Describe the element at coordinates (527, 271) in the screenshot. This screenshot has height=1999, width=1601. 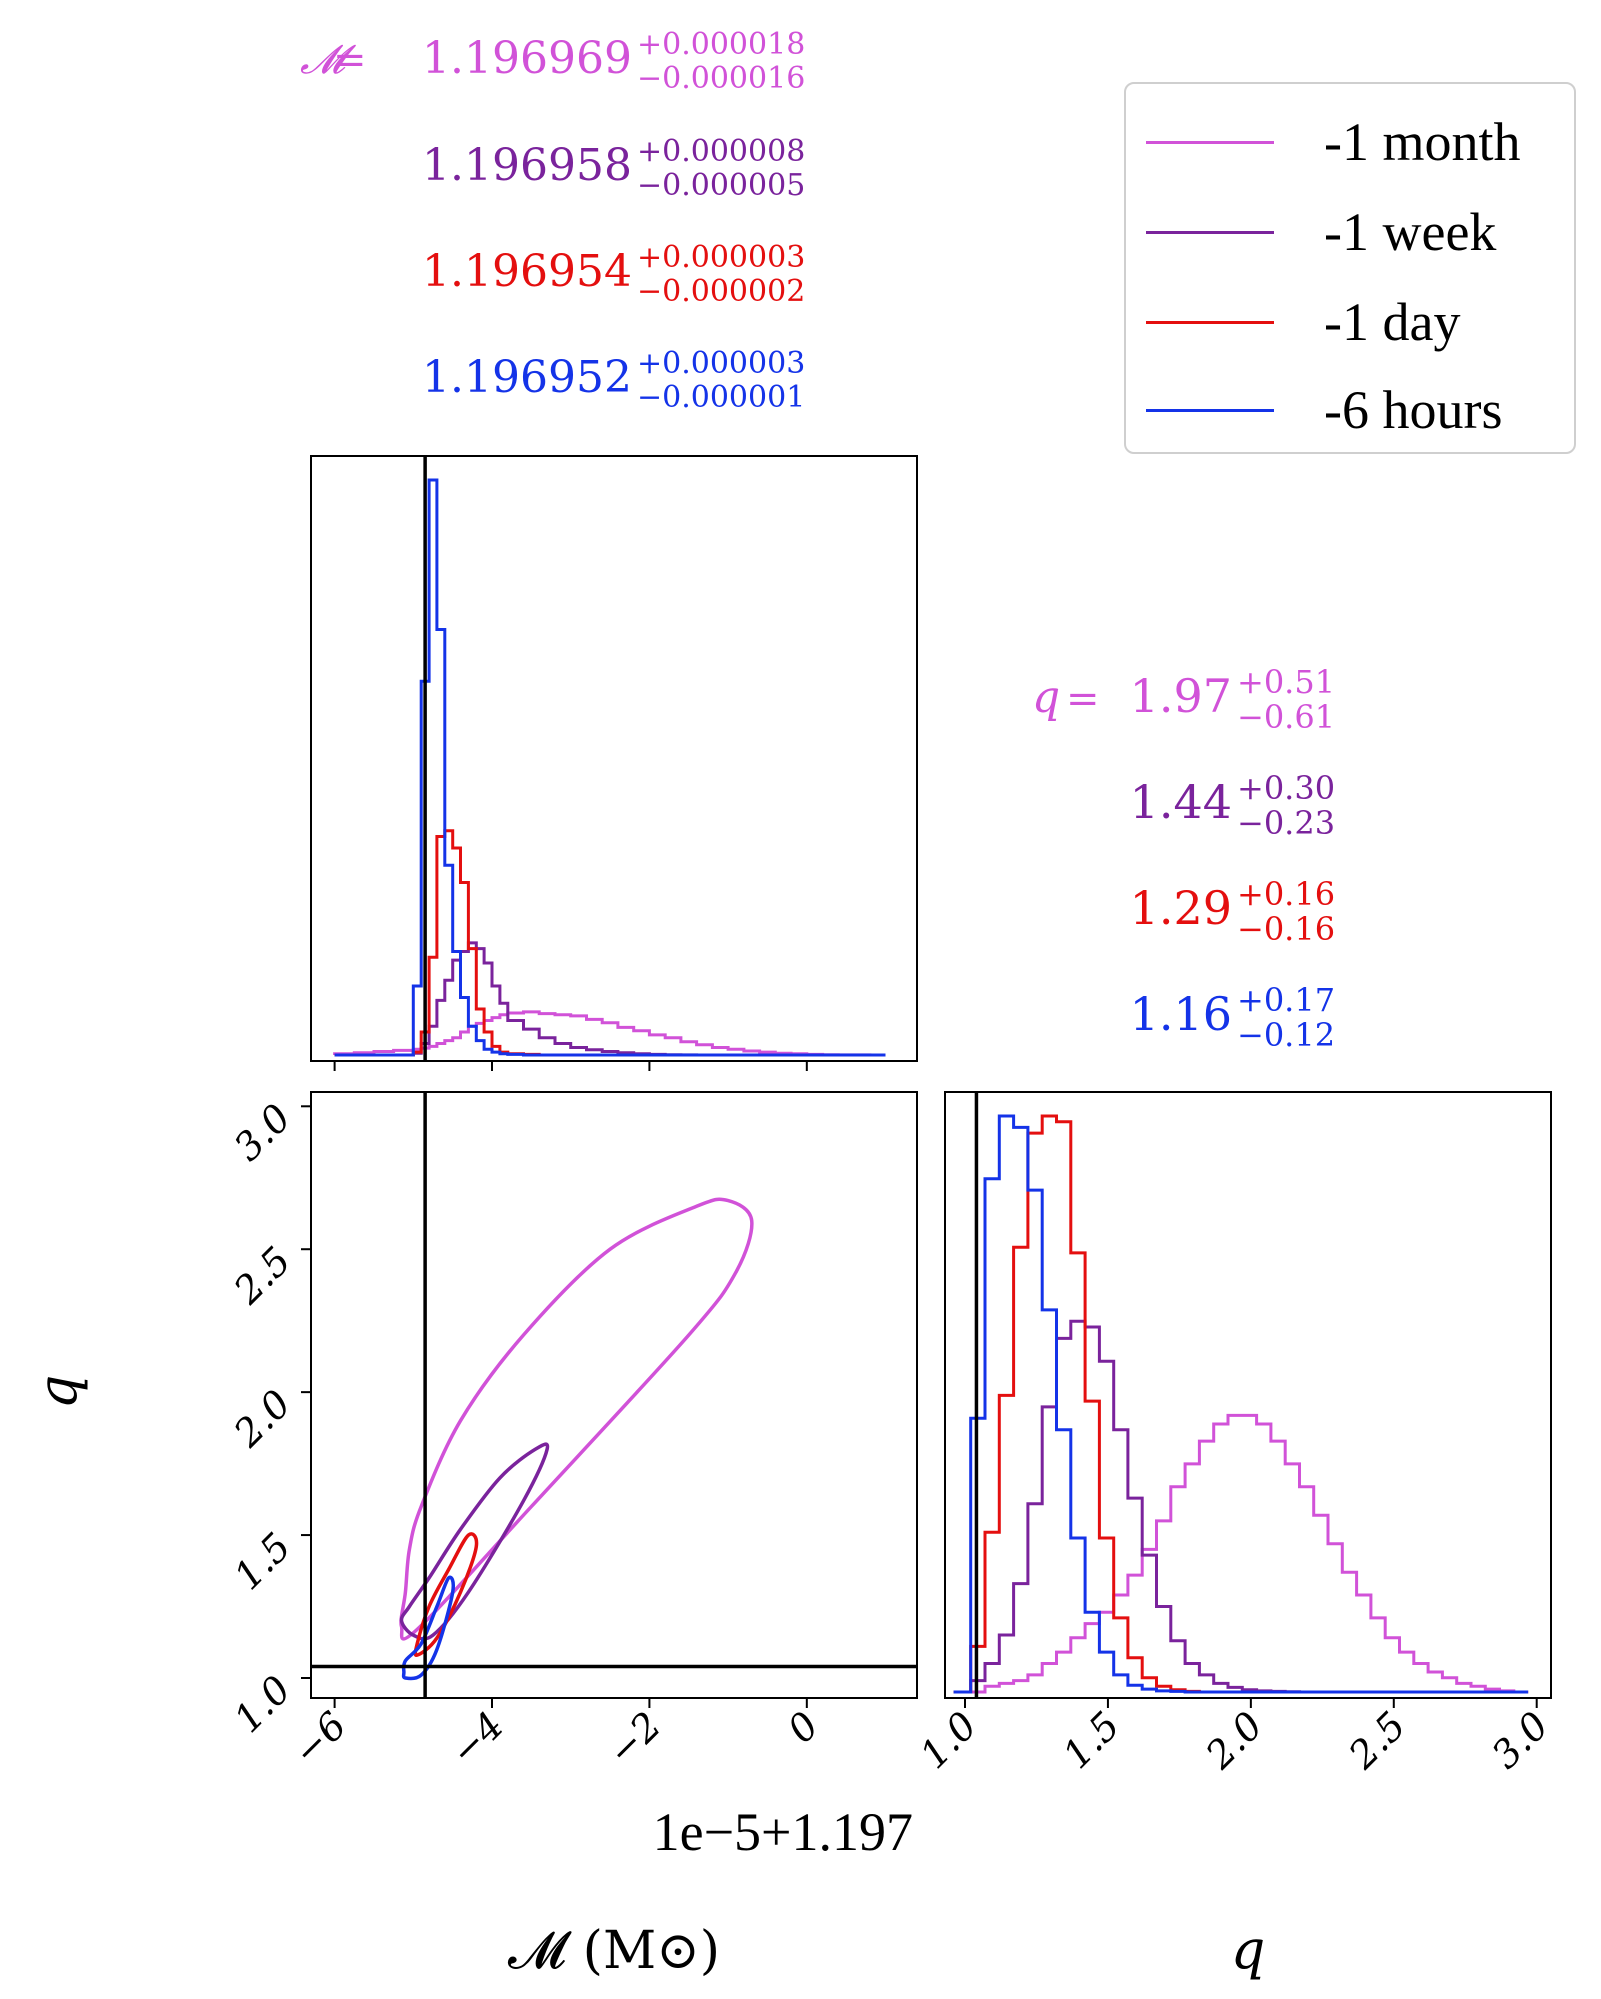
I see `mc-title-value: 1.196954` at that location.